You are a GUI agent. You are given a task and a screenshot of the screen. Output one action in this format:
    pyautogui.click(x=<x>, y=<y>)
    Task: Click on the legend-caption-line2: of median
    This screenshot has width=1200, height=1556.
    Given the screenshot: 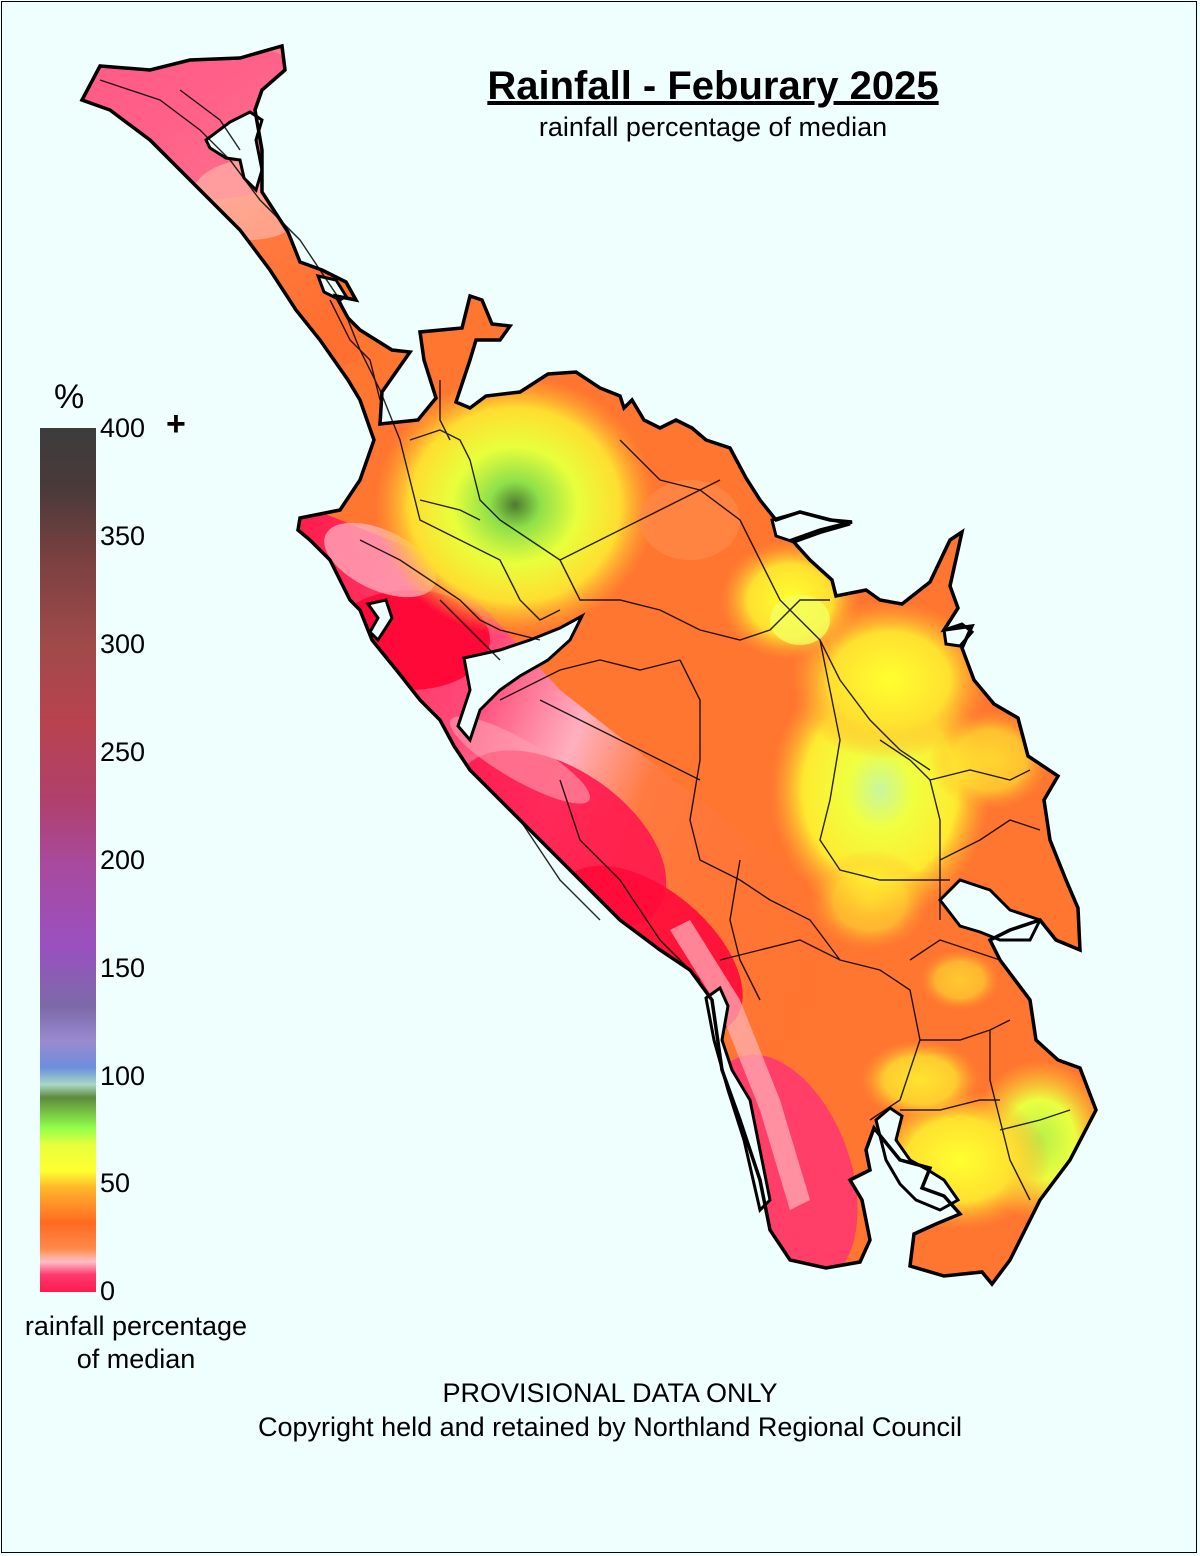 What is the action you would take?
    pyautogui.click(x=136, y=1359)
    